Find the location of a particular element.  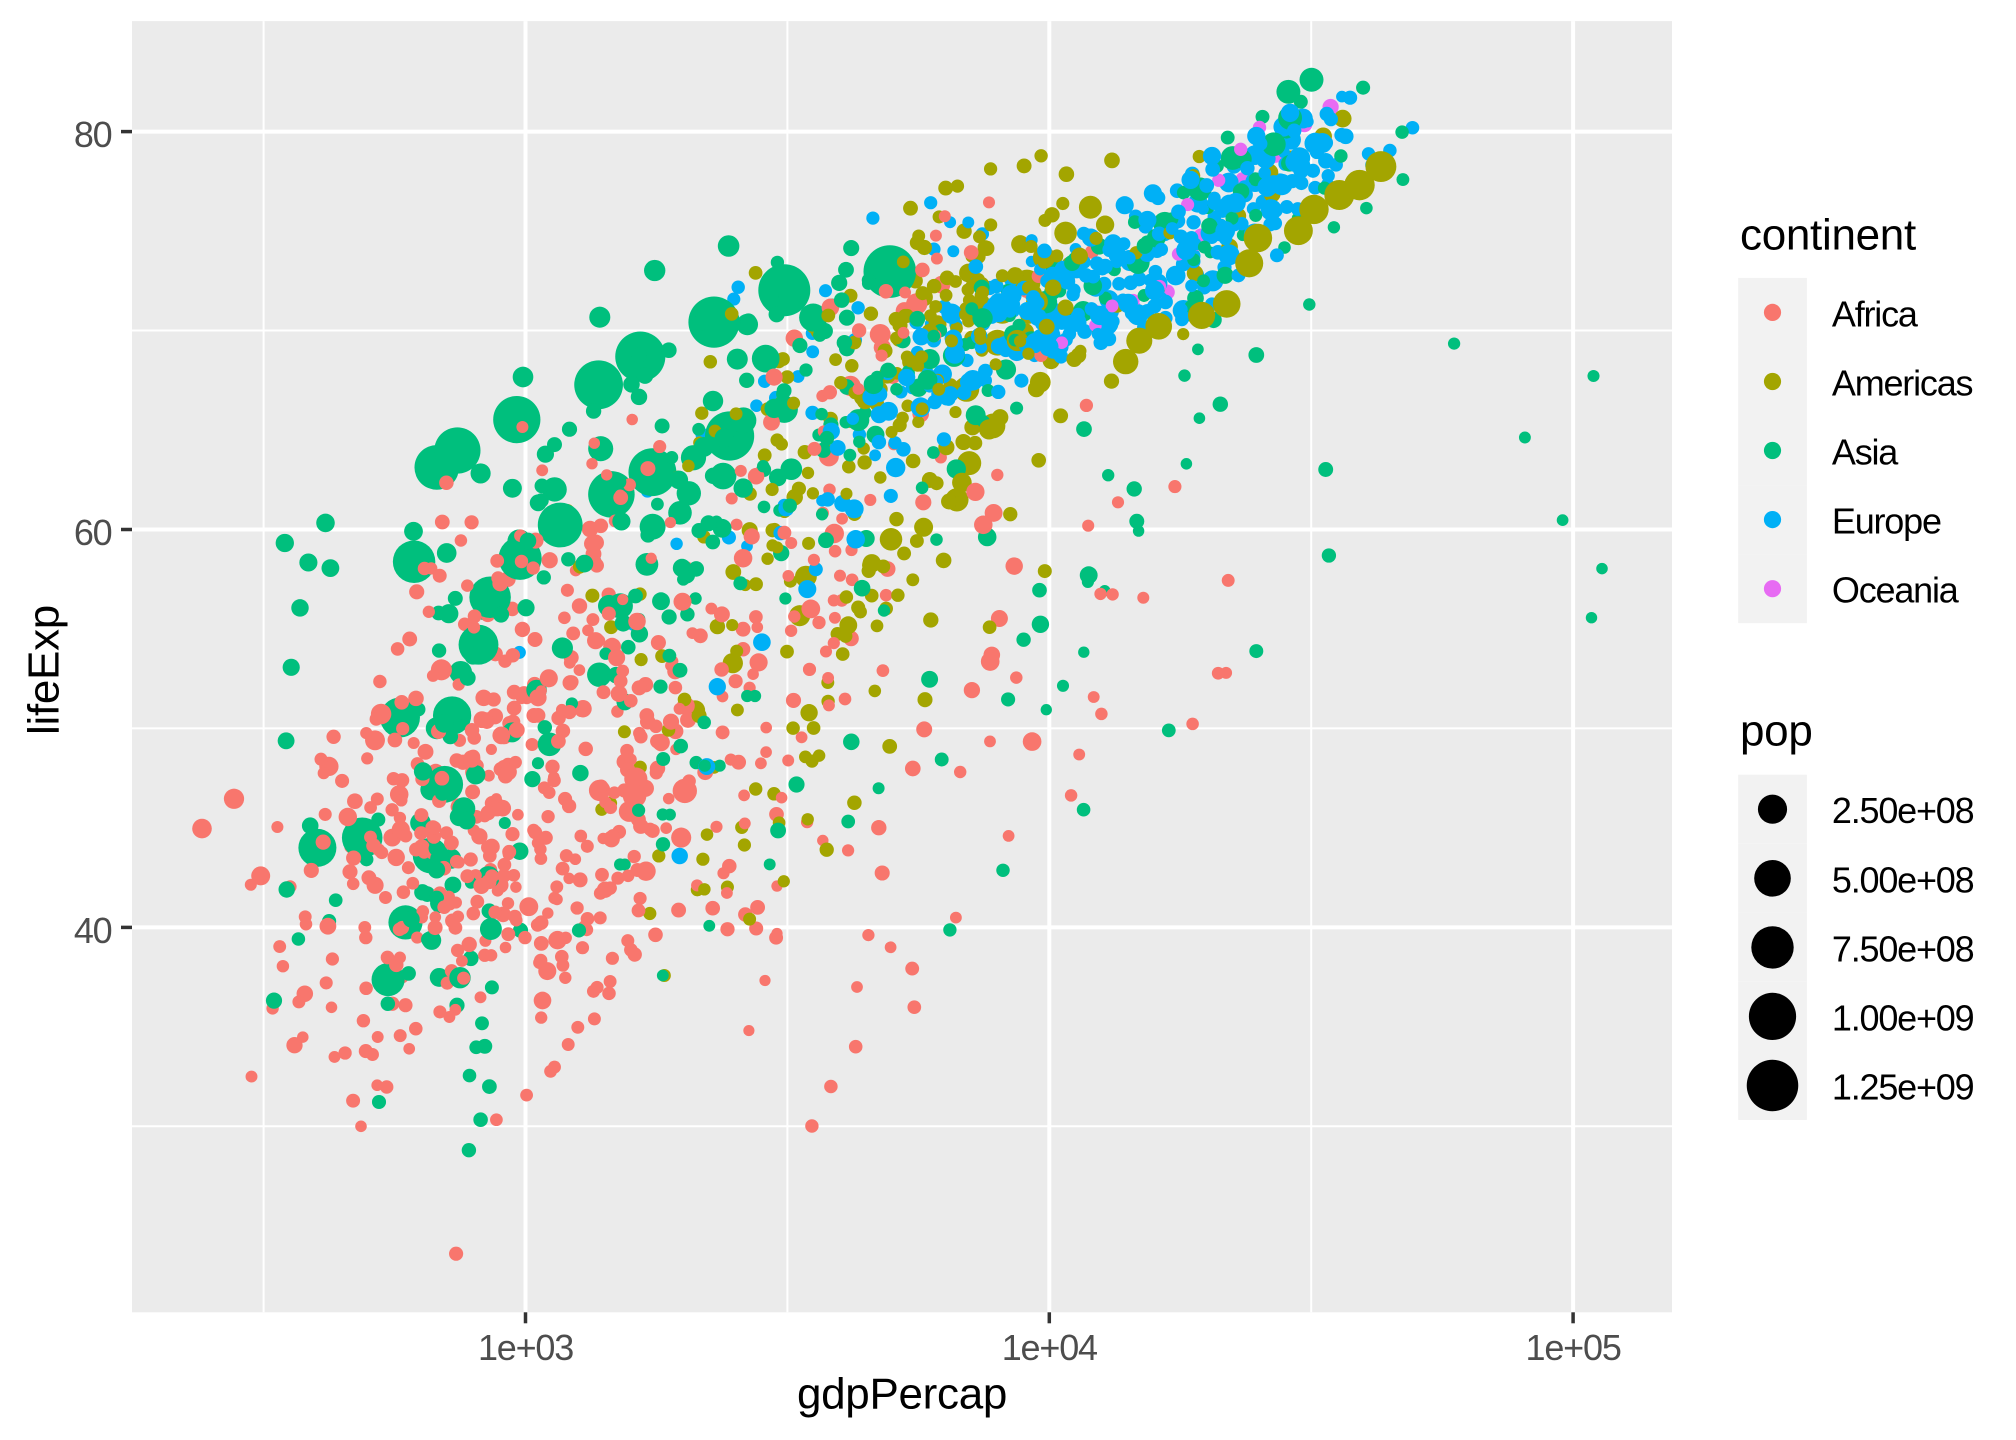

svg-text: 80 is located at coordinates (93, 134).